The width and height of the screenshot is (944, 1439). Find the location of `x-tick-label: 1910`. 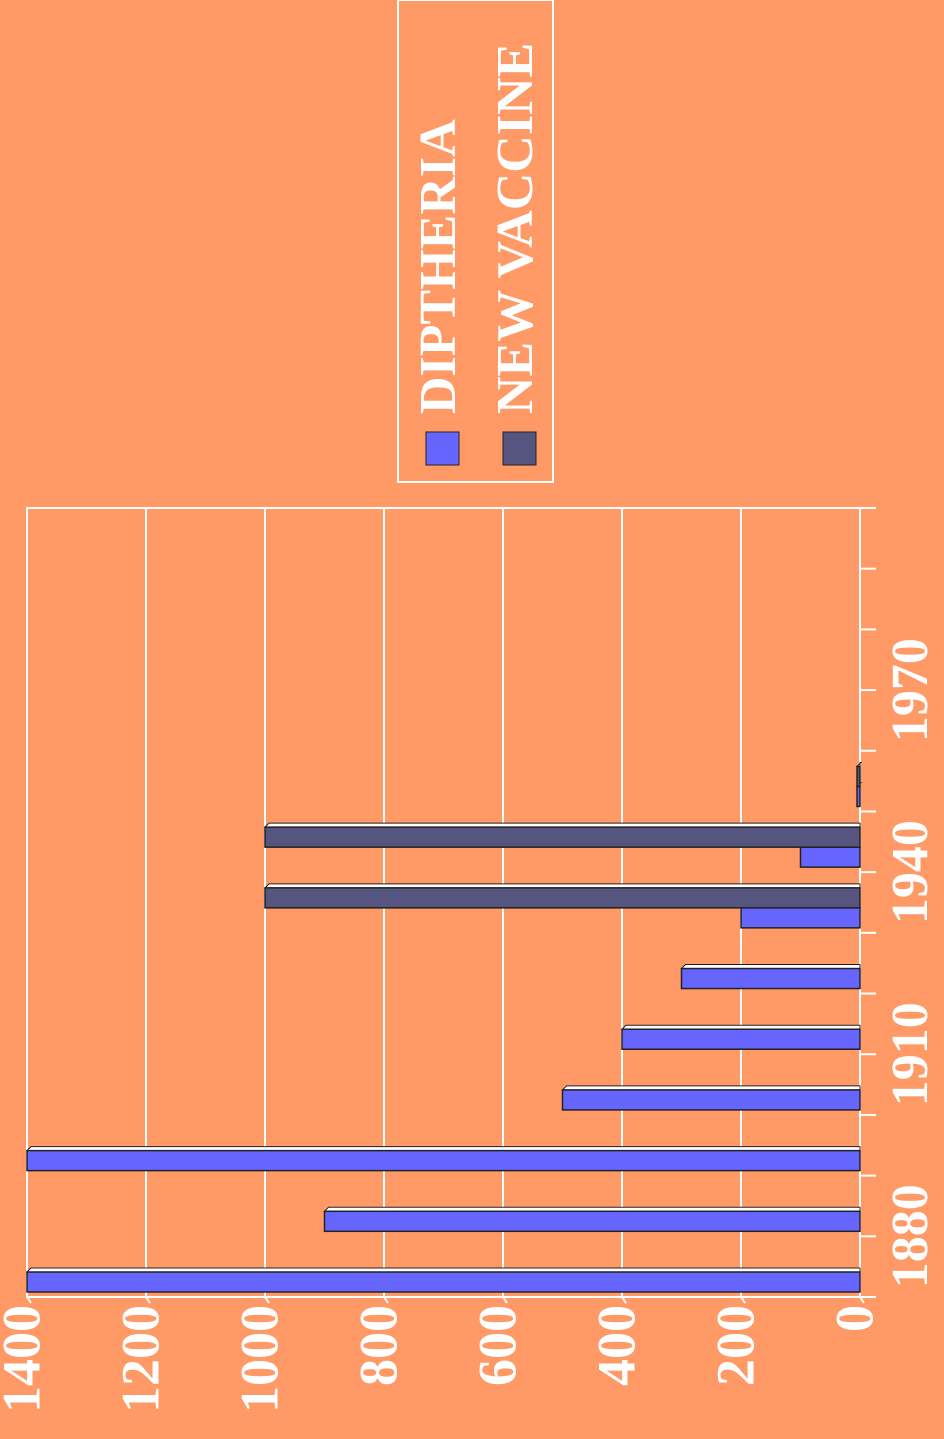

x-tick-label: 1910 is located at coordinates (910, 1054).